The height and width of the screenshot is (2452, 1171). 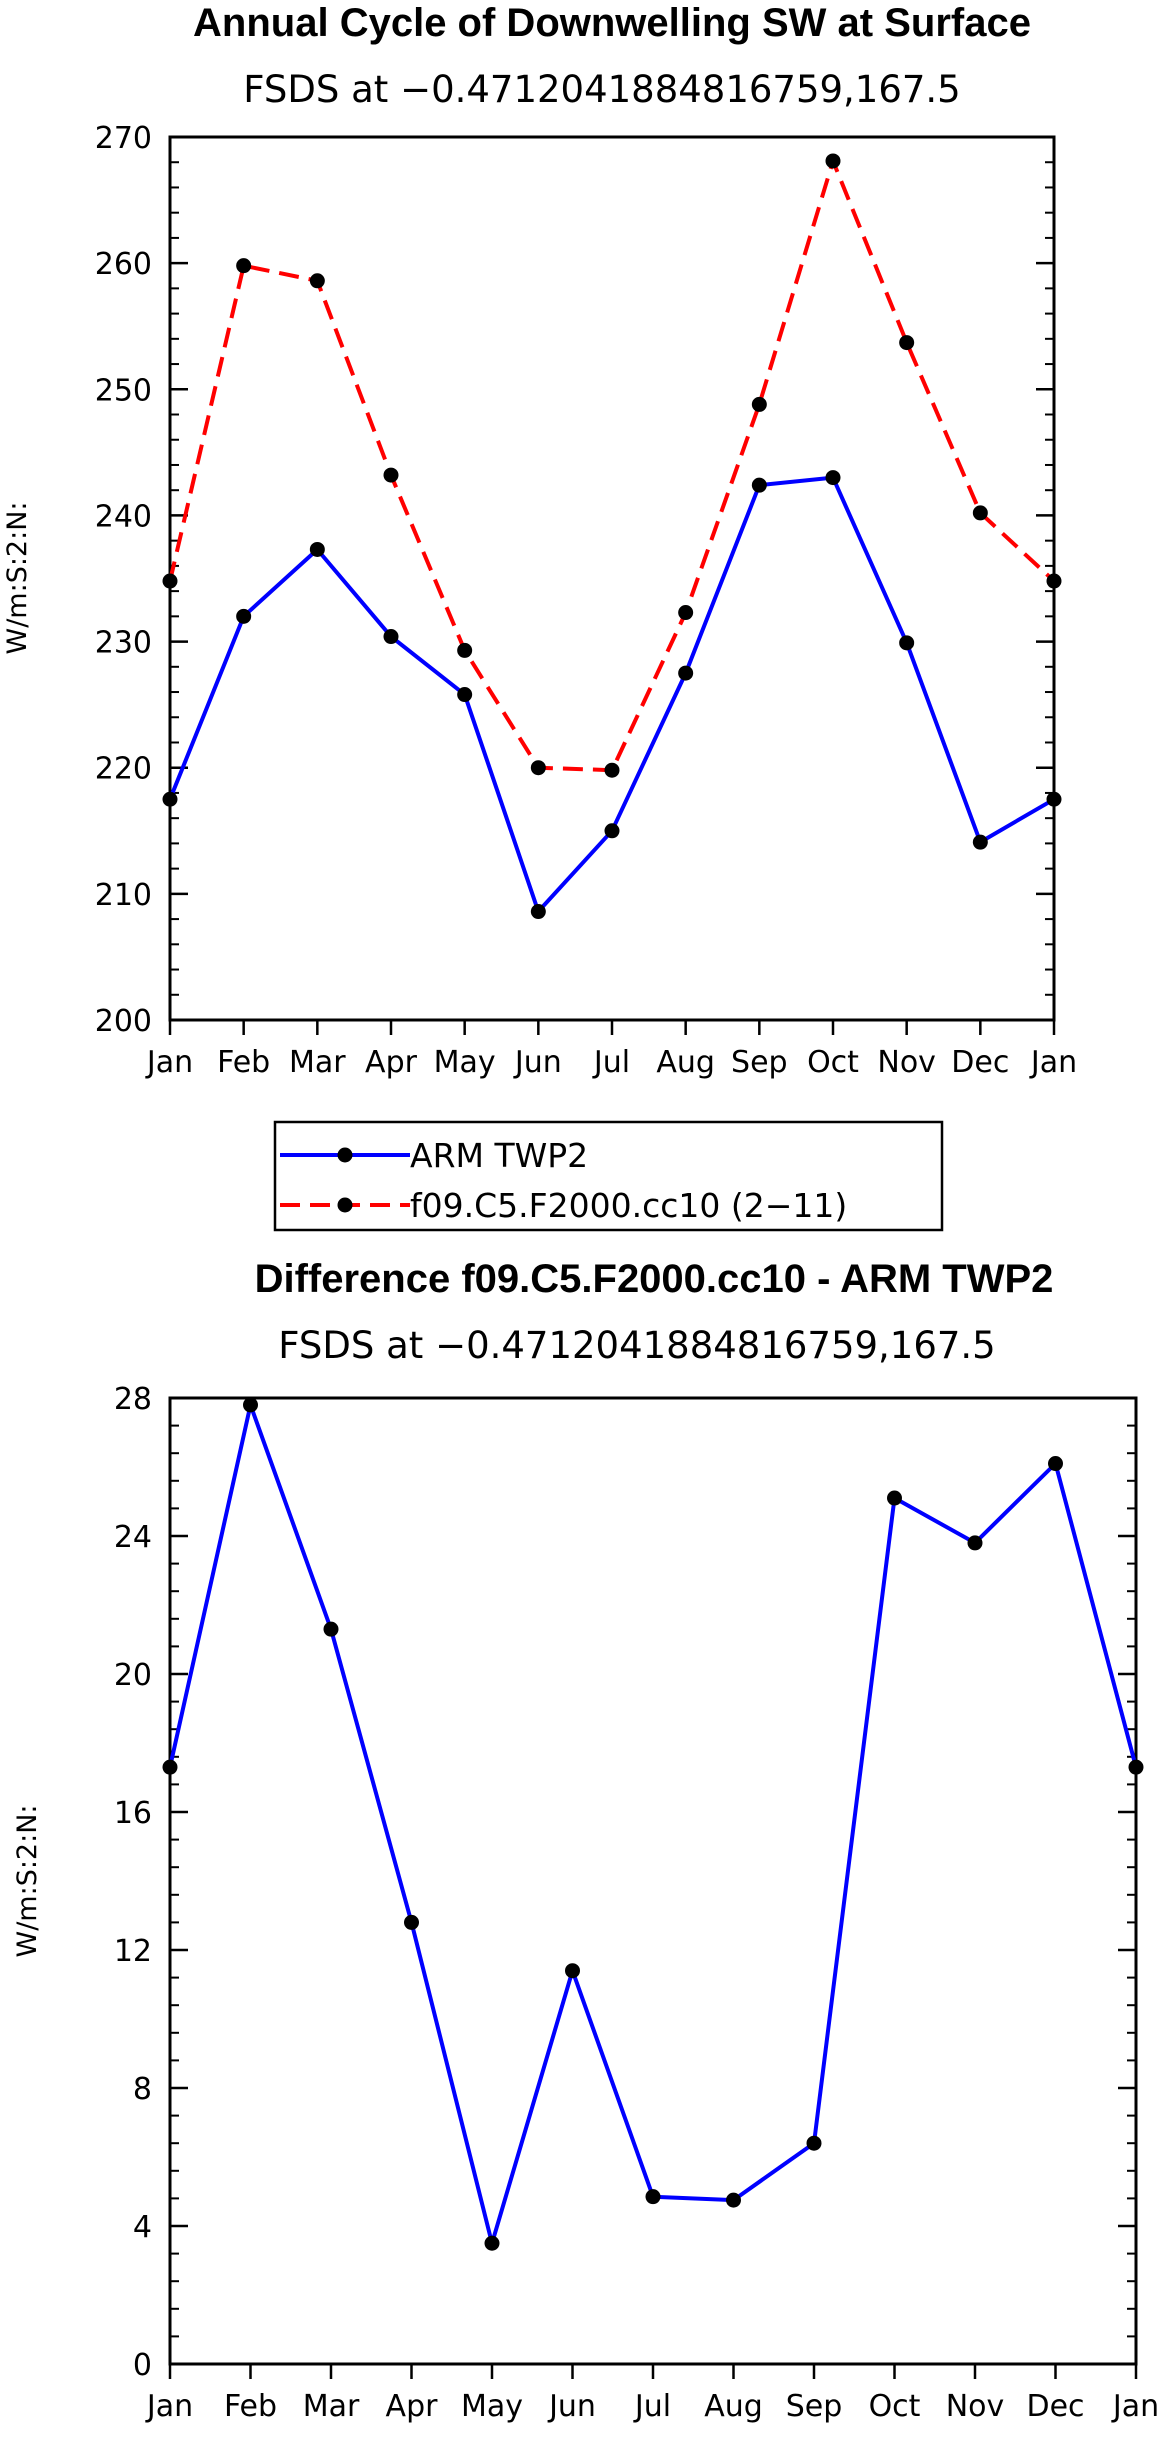 What do you see at coordinates (685, 1062) in the screenshot?
I see `chart1-xtick-label: Aug` at bounding box center [685, 1062].